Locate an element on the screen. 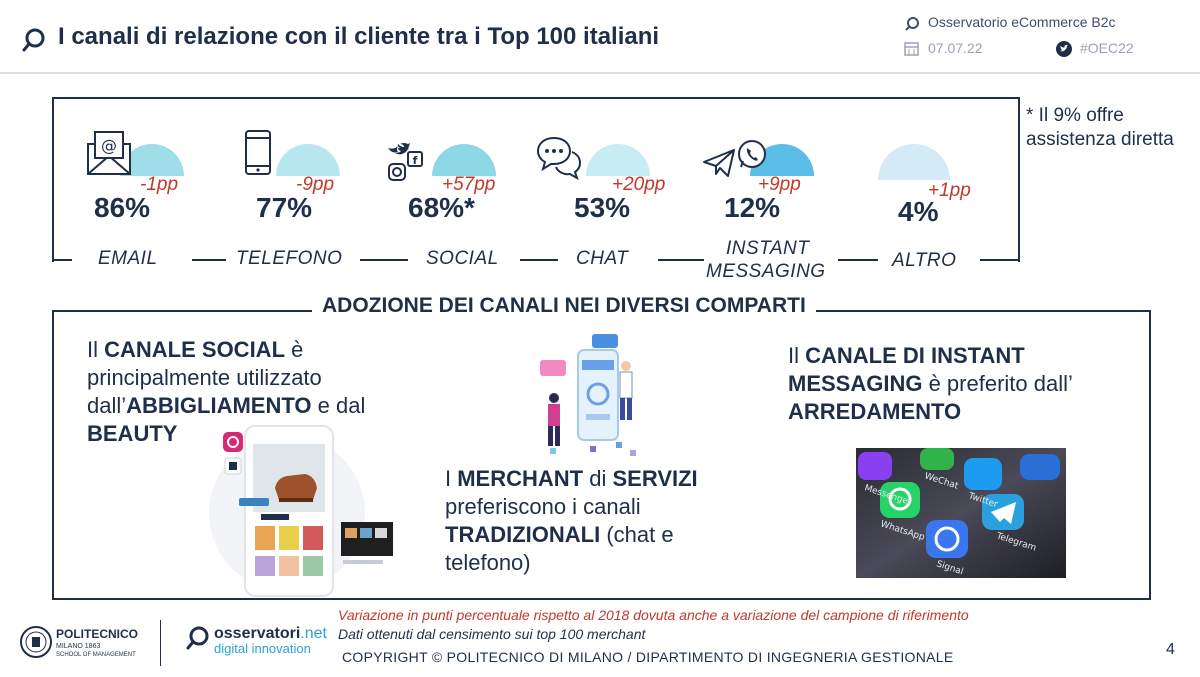 Image resolution: width=1200 pixels, height=677 pixels. politecnico-subtitle: MILANO 1863 is located at coordinates (78, 646).